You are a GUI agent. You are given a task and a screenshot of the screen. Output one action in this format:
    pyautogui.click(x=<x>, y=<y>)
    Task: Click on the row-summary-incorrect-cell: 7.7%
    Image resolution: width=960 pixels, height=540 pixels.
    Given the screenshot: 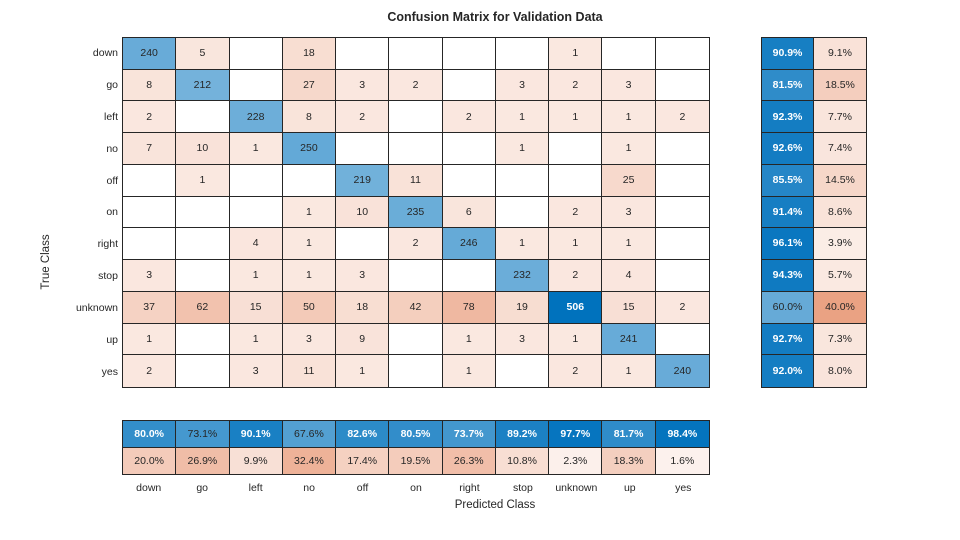 What is the action you would take?
    pyautogui.click(x=840, y=117)
    